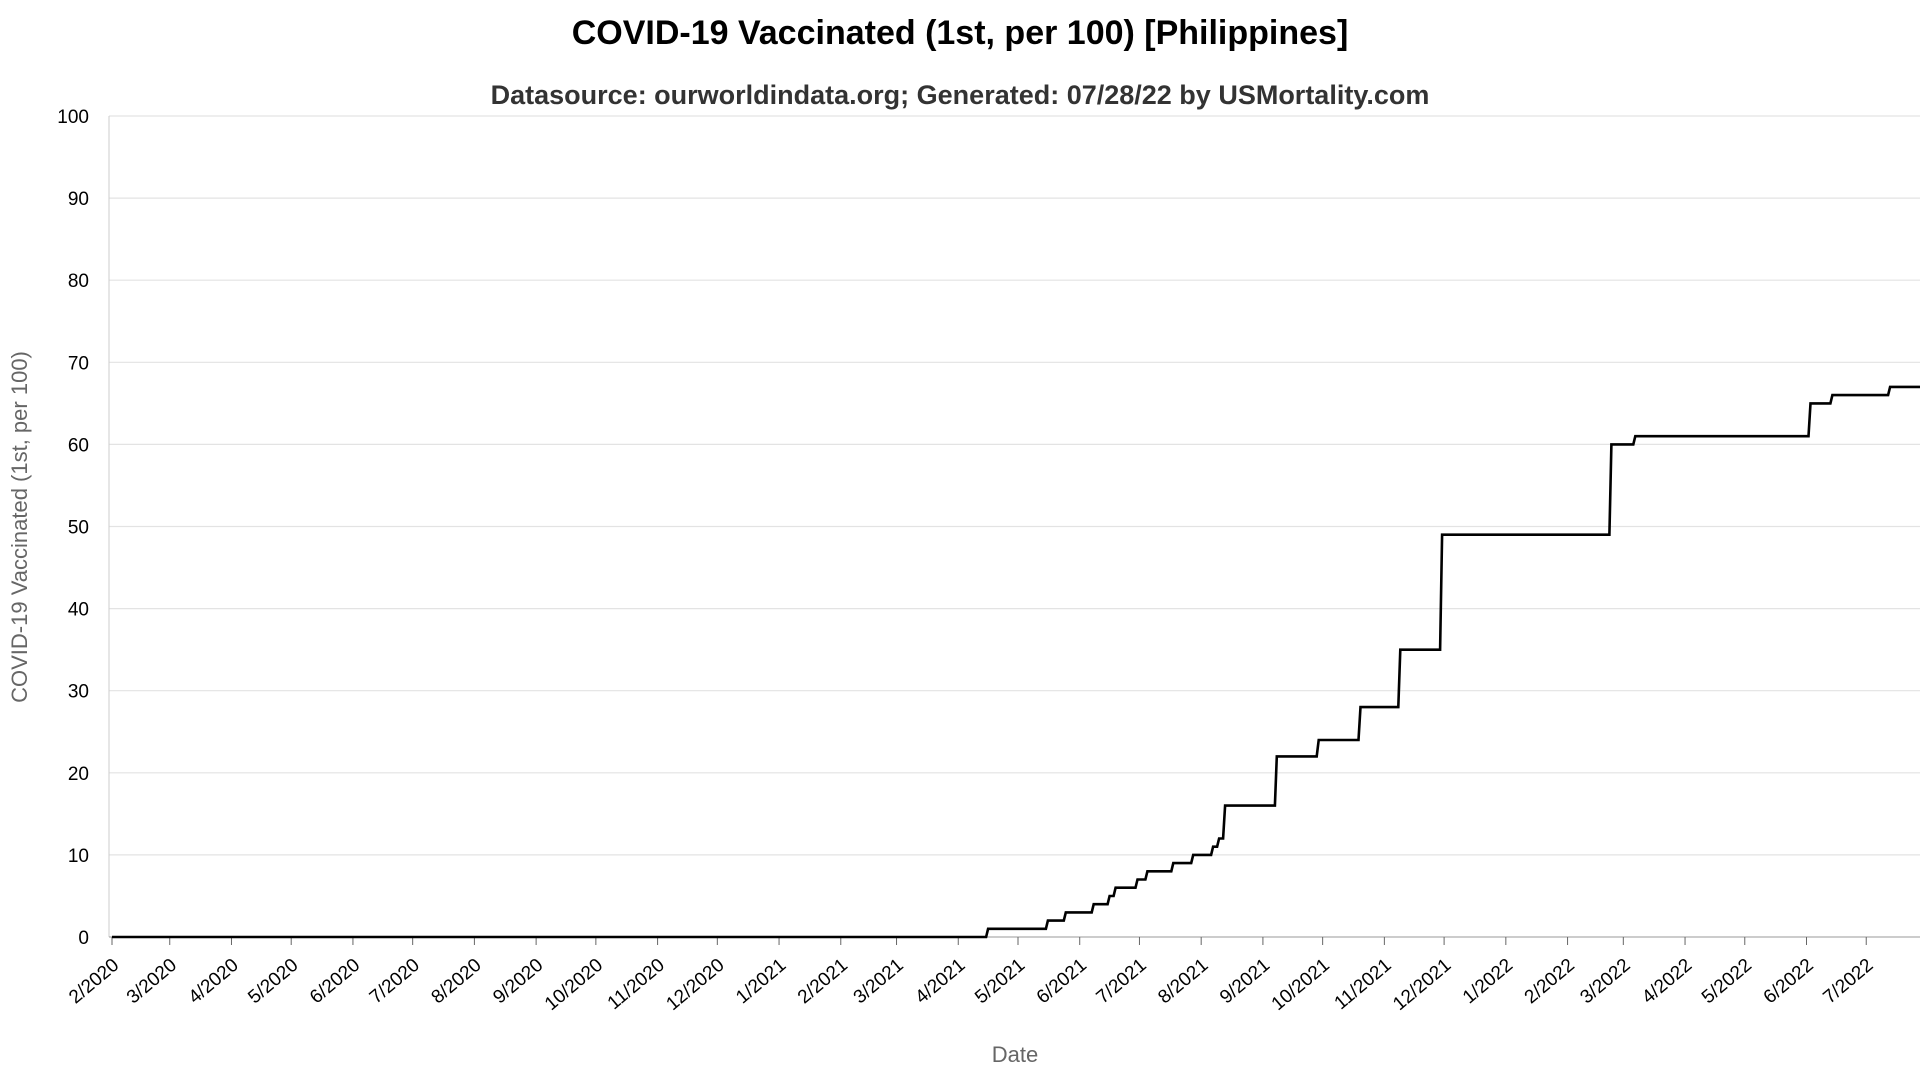 Image resolution: width=1920 pixels, height=1080 pixels. Describe the element at coordinates (1015, 1054) in the screenshot. I see `x-axis-title: Date` at that location.